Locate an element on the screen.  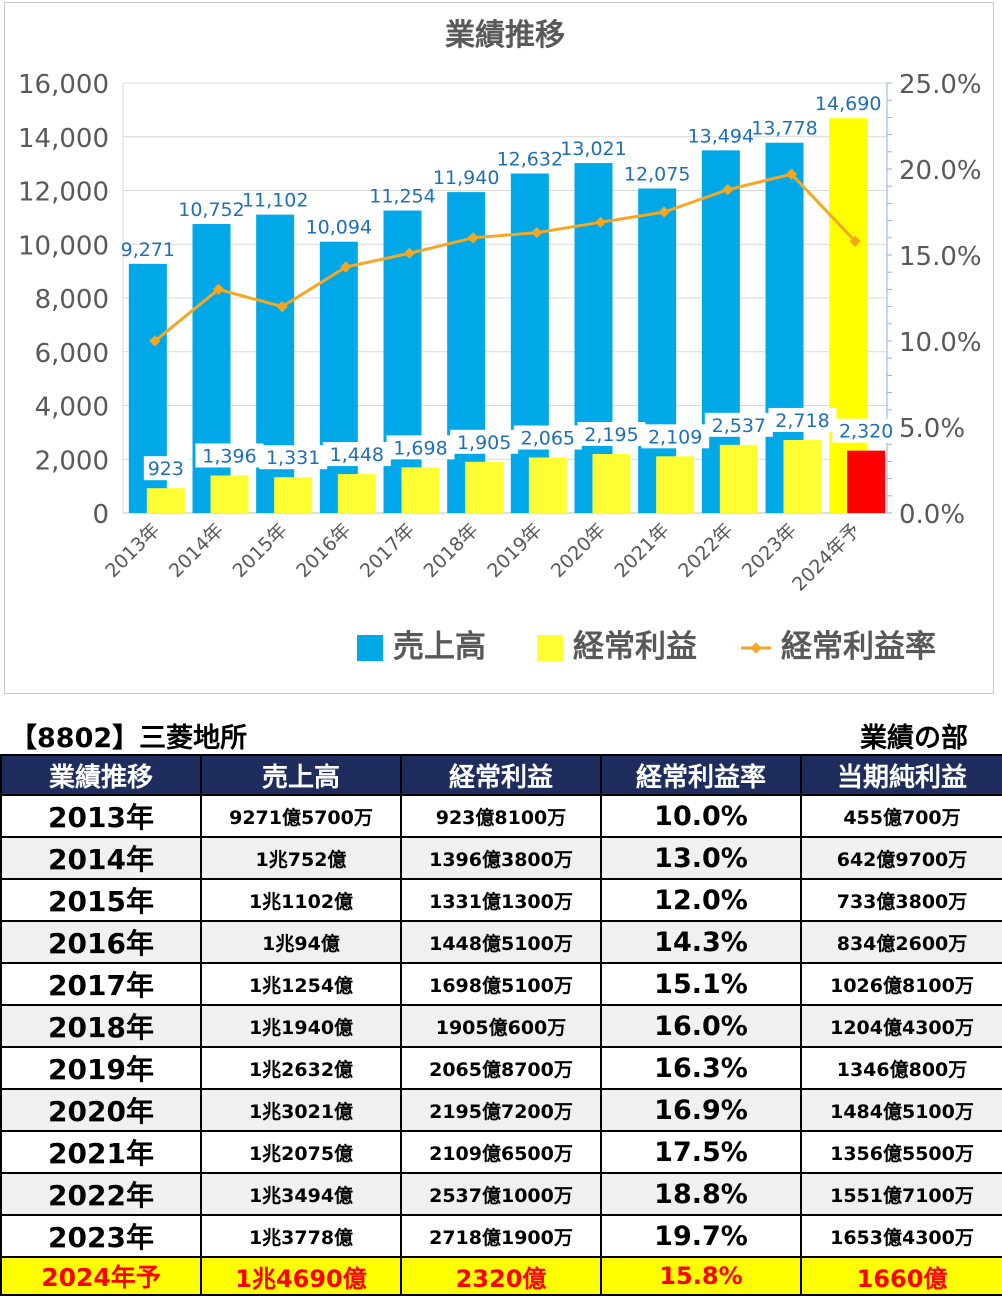
table-cell: 2065億8700万 is located at coordinates (501, 1068).